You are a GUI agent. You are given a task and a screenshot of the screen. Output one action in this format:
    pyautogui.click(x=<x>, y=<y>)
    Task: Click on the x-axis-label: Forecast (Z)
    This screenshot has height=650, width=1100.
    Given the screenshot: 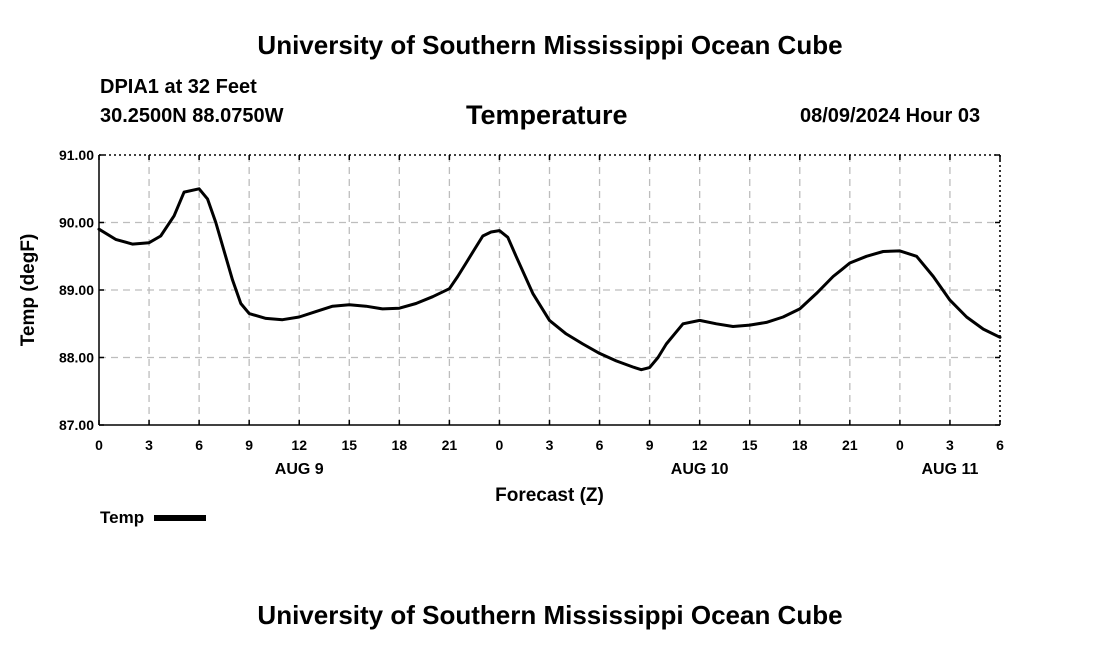 What is the action you would take?
    pyautogui.click(x=549, y=495)
    